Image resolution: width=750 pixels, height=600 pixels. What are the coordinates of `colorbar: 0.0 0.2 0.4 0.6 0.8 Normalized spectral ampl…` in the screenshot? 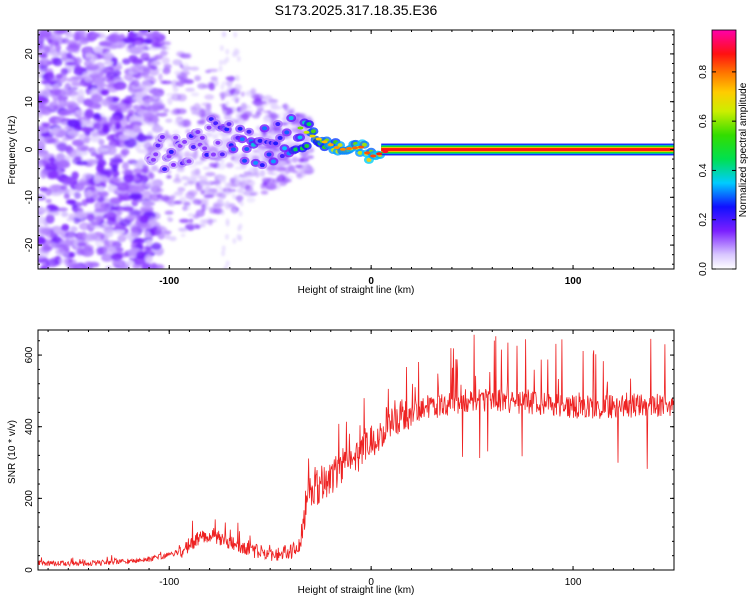 It's located at (723, 152).